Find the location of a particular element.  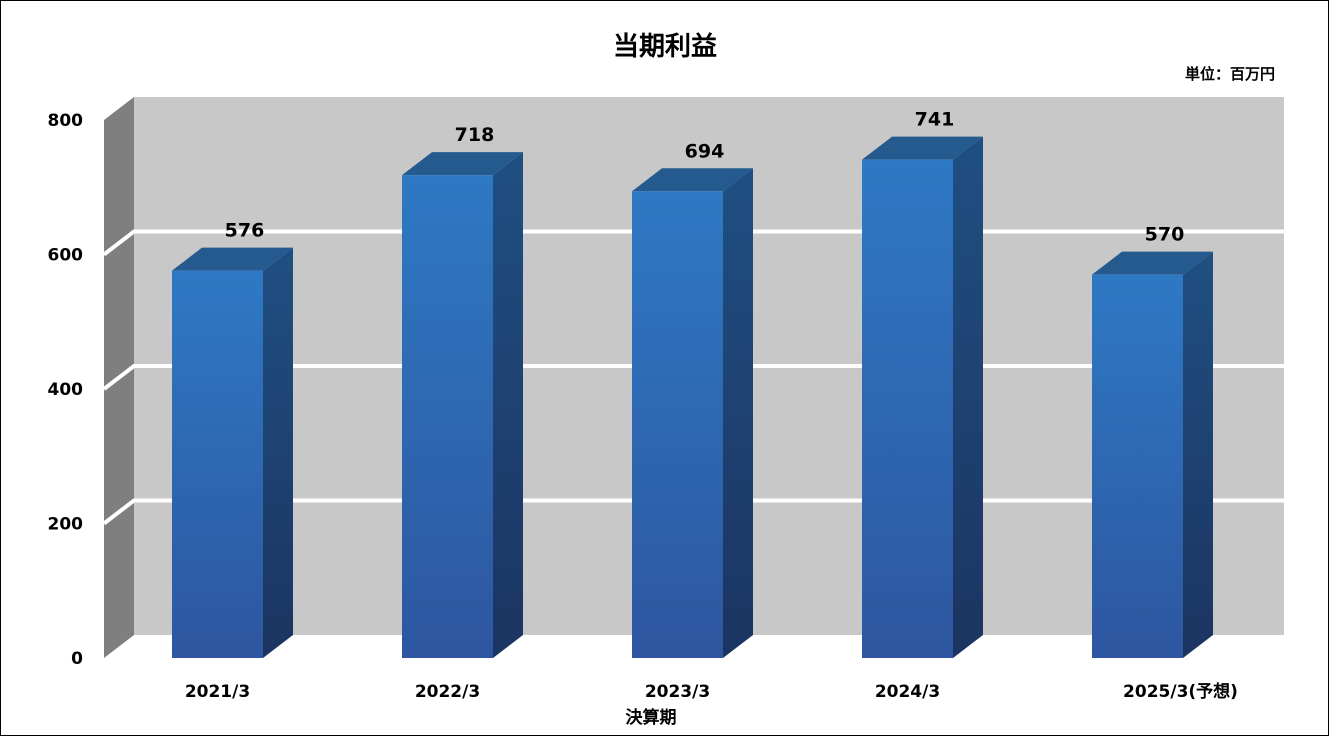

y-tick-label: 400 is located at coordinates (66, 390).